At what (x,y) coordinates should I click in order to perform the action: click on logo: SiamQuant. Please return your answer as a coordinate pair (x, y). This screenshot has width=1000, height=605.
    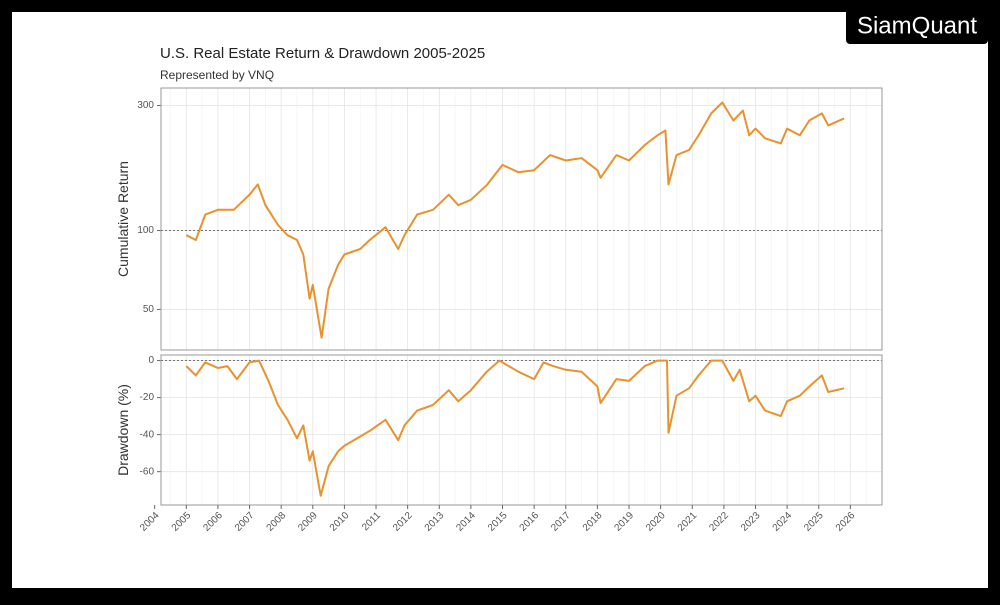
    Looking at the image, I should click on (917, 25).